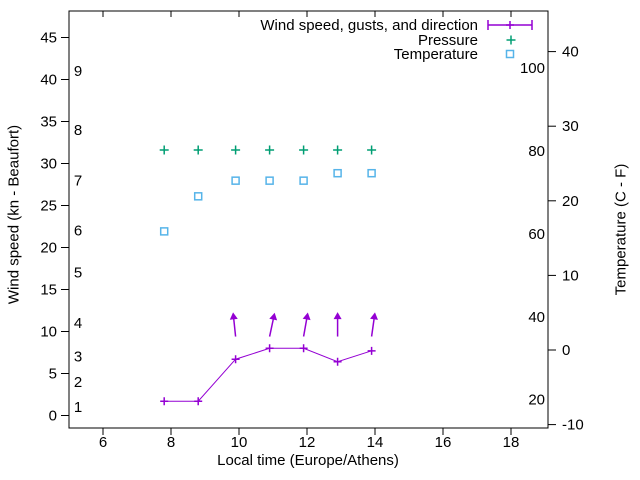 This screenshot has height=480, width=640. Describe the element at coordinates (375, 442) in the screenshot. I see `x-tick-label: 14` at that location.